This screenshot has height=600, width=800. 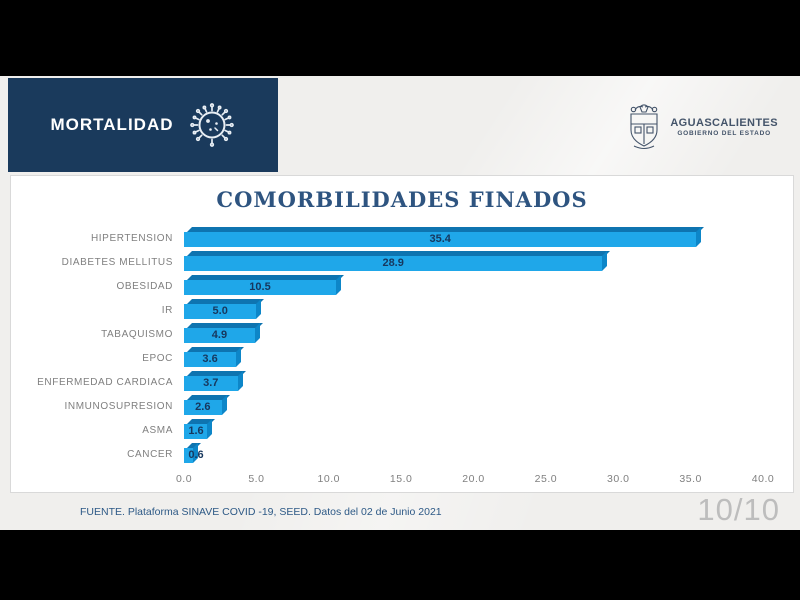 I want to click on category-label: HIPERTENSION, so click(x=131, y=238).